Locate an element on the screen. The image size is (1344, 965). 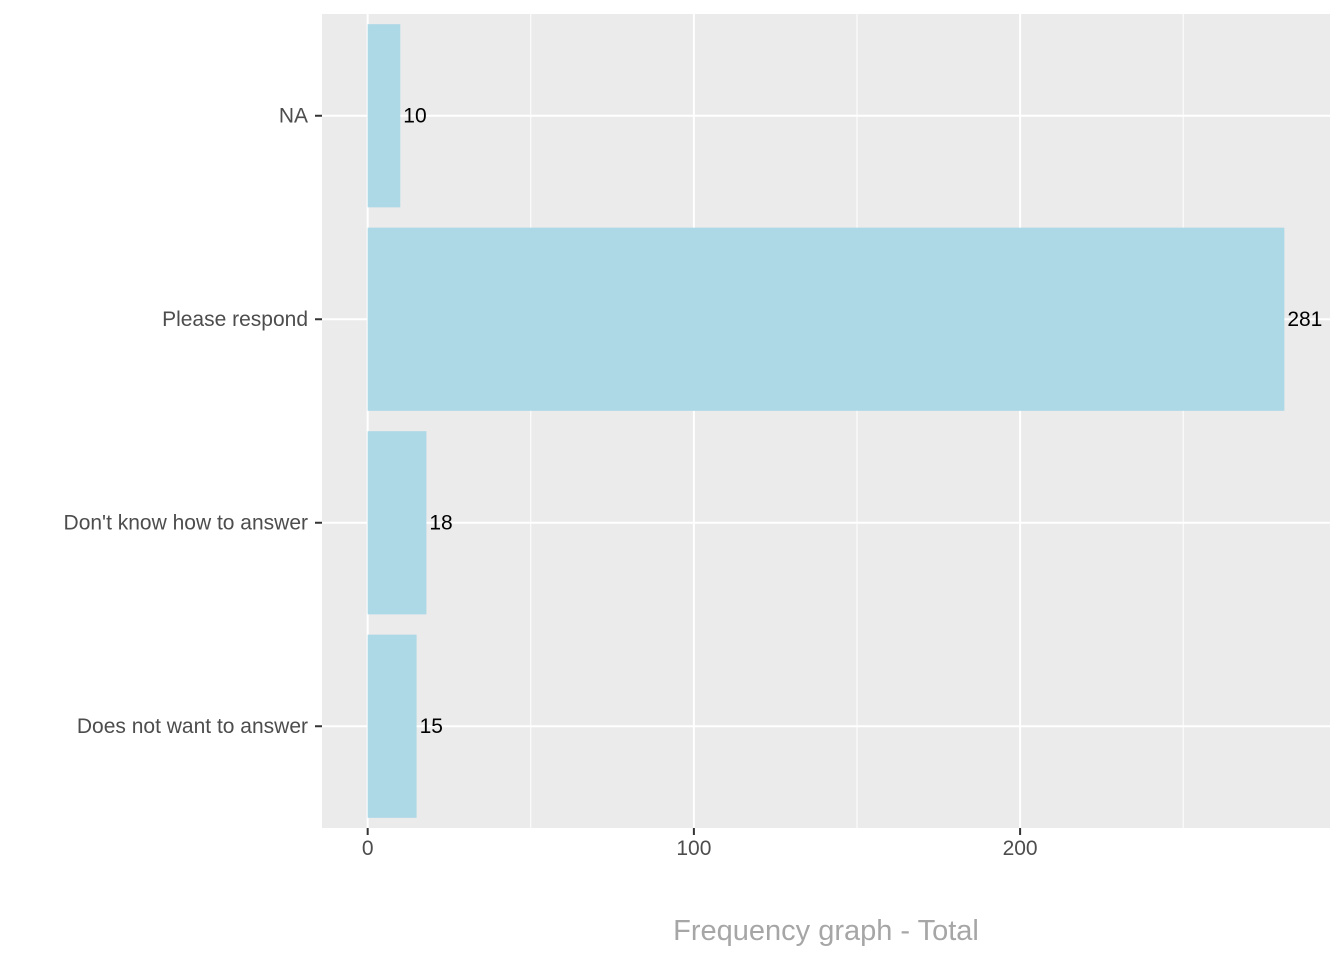
x-axis: 0 100 200 is located at coordinates (700, 844).